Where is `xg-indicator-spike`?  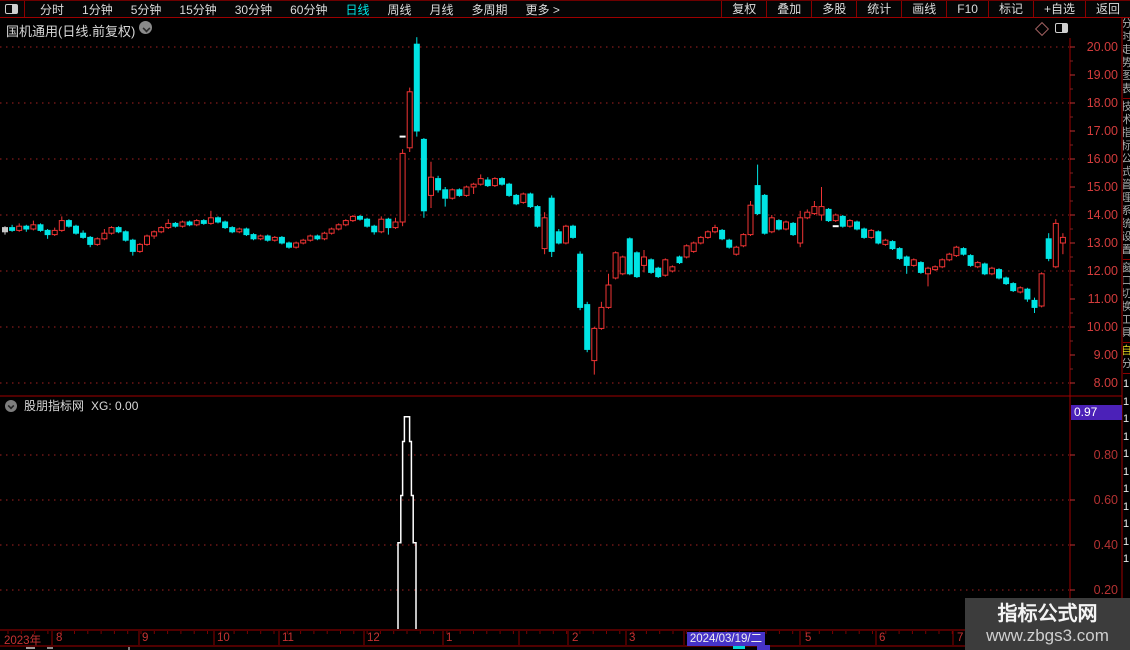
xg-indicator-spike is located at coordinates (407, 522).